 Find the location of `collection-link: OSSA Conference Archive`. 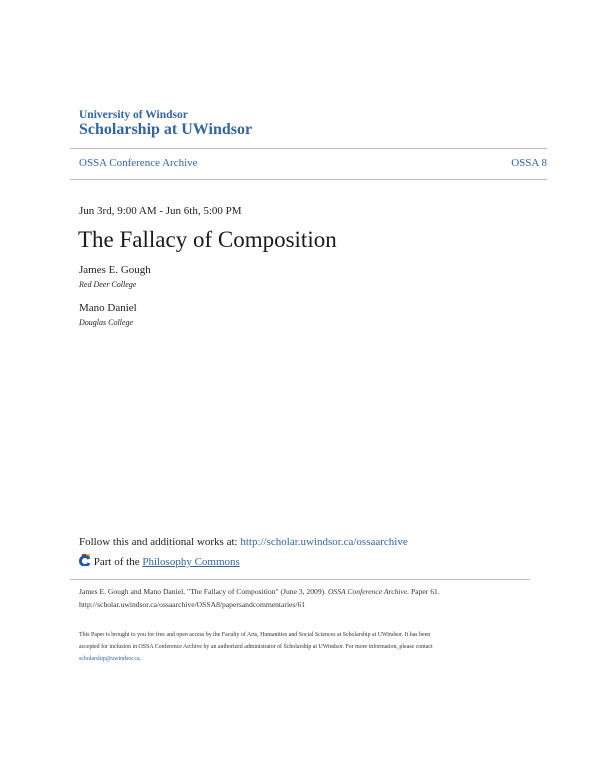

collection-link: OSSA Conference Archive is located at coordinates (138, 163).